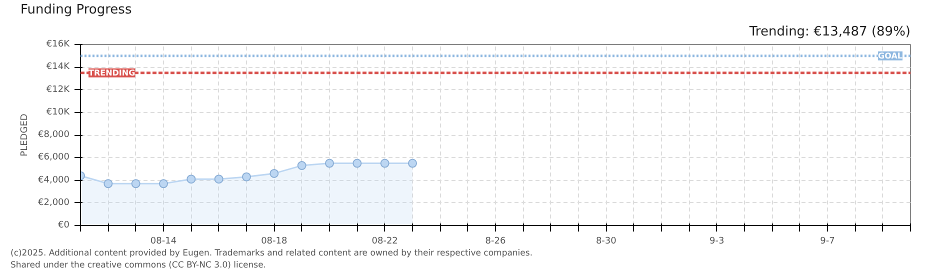 The image size is (940, 270). Describe the element at coordinates (829, 32) in the screenshot. I see `text: Trending: €13,487 (89%)` at that location.